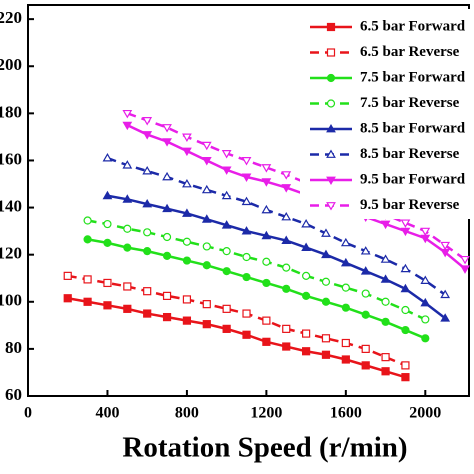 The height and width of the screenshot is (474, 474). I want to click on y-tick-label: 120, so click(11, 253).